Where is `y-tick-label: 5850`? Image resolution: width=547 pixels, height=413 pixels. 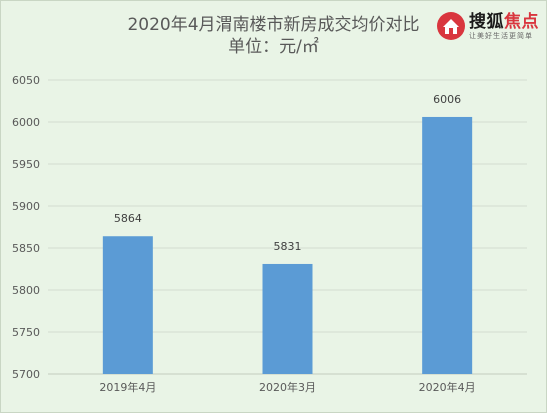 y-tick-label: 5850 is located at coordinates (26, 248).